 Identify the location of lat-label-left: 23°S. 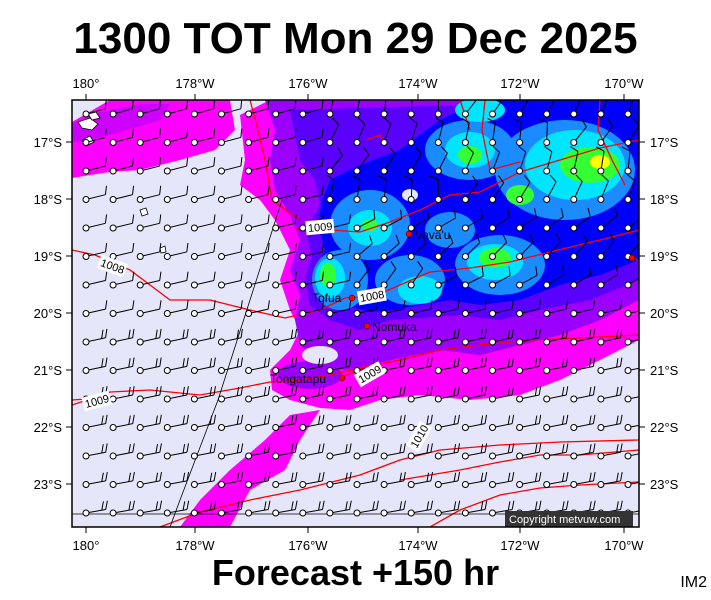
(48, 484).